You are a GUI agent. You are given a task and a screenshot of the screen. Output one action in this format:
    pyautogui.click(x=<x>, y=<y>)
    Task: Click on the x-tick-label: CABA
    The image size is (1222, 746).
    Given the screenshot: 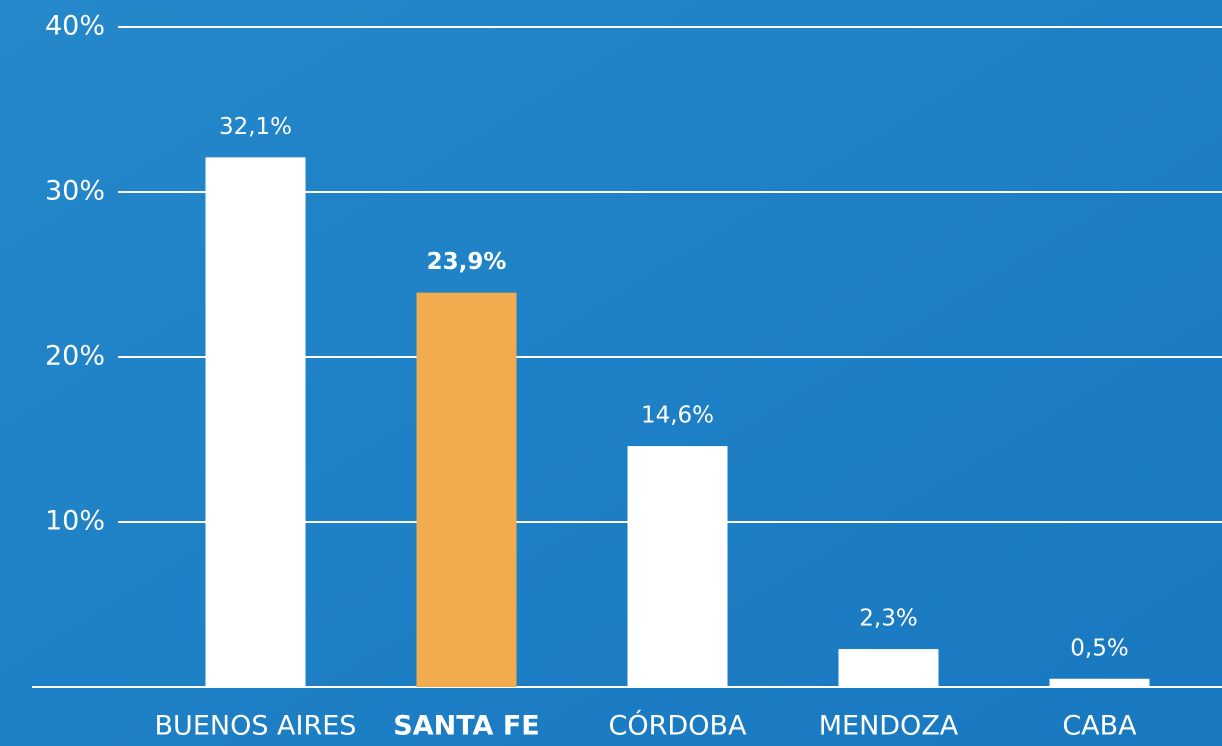 What is the action you would take?
    pyautogui.click(x=1099, y=726)
    